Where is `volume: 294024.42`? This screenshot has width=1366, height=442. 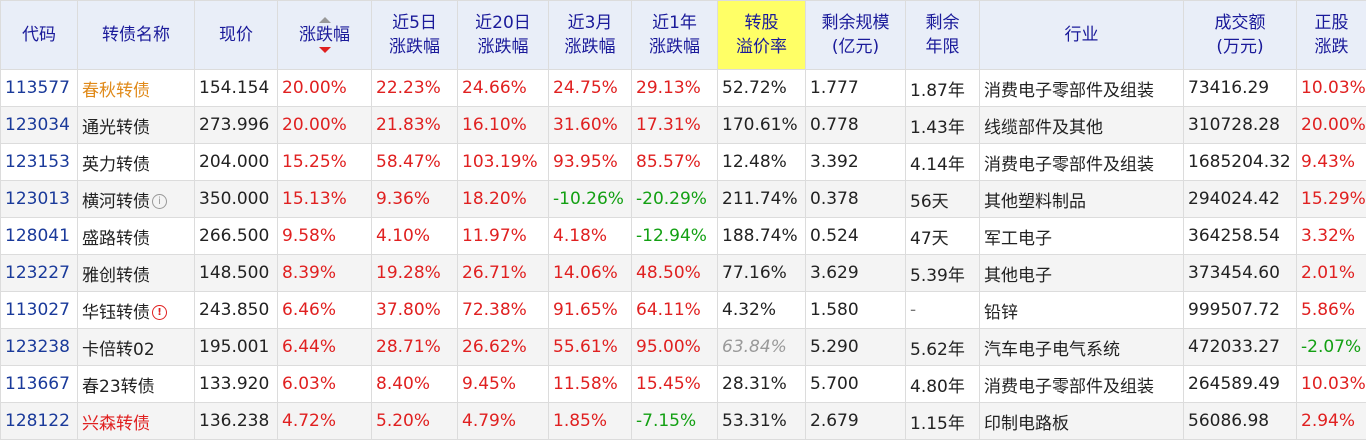 volume: 294024.42 is located at coordinates (1240, 199).